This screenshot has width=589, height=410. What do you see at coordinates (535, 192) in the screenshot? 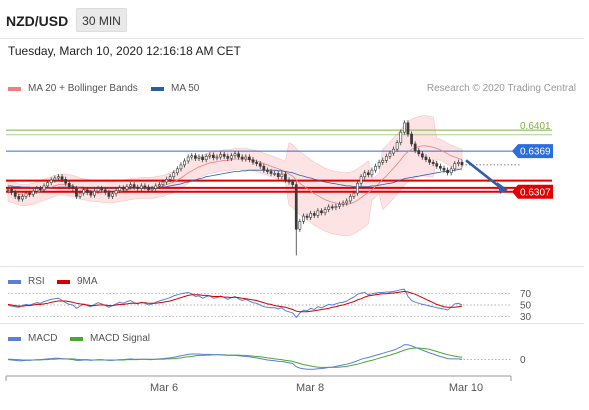
I see `price-label-2: 0.6307` at bounding box center [535, 192].